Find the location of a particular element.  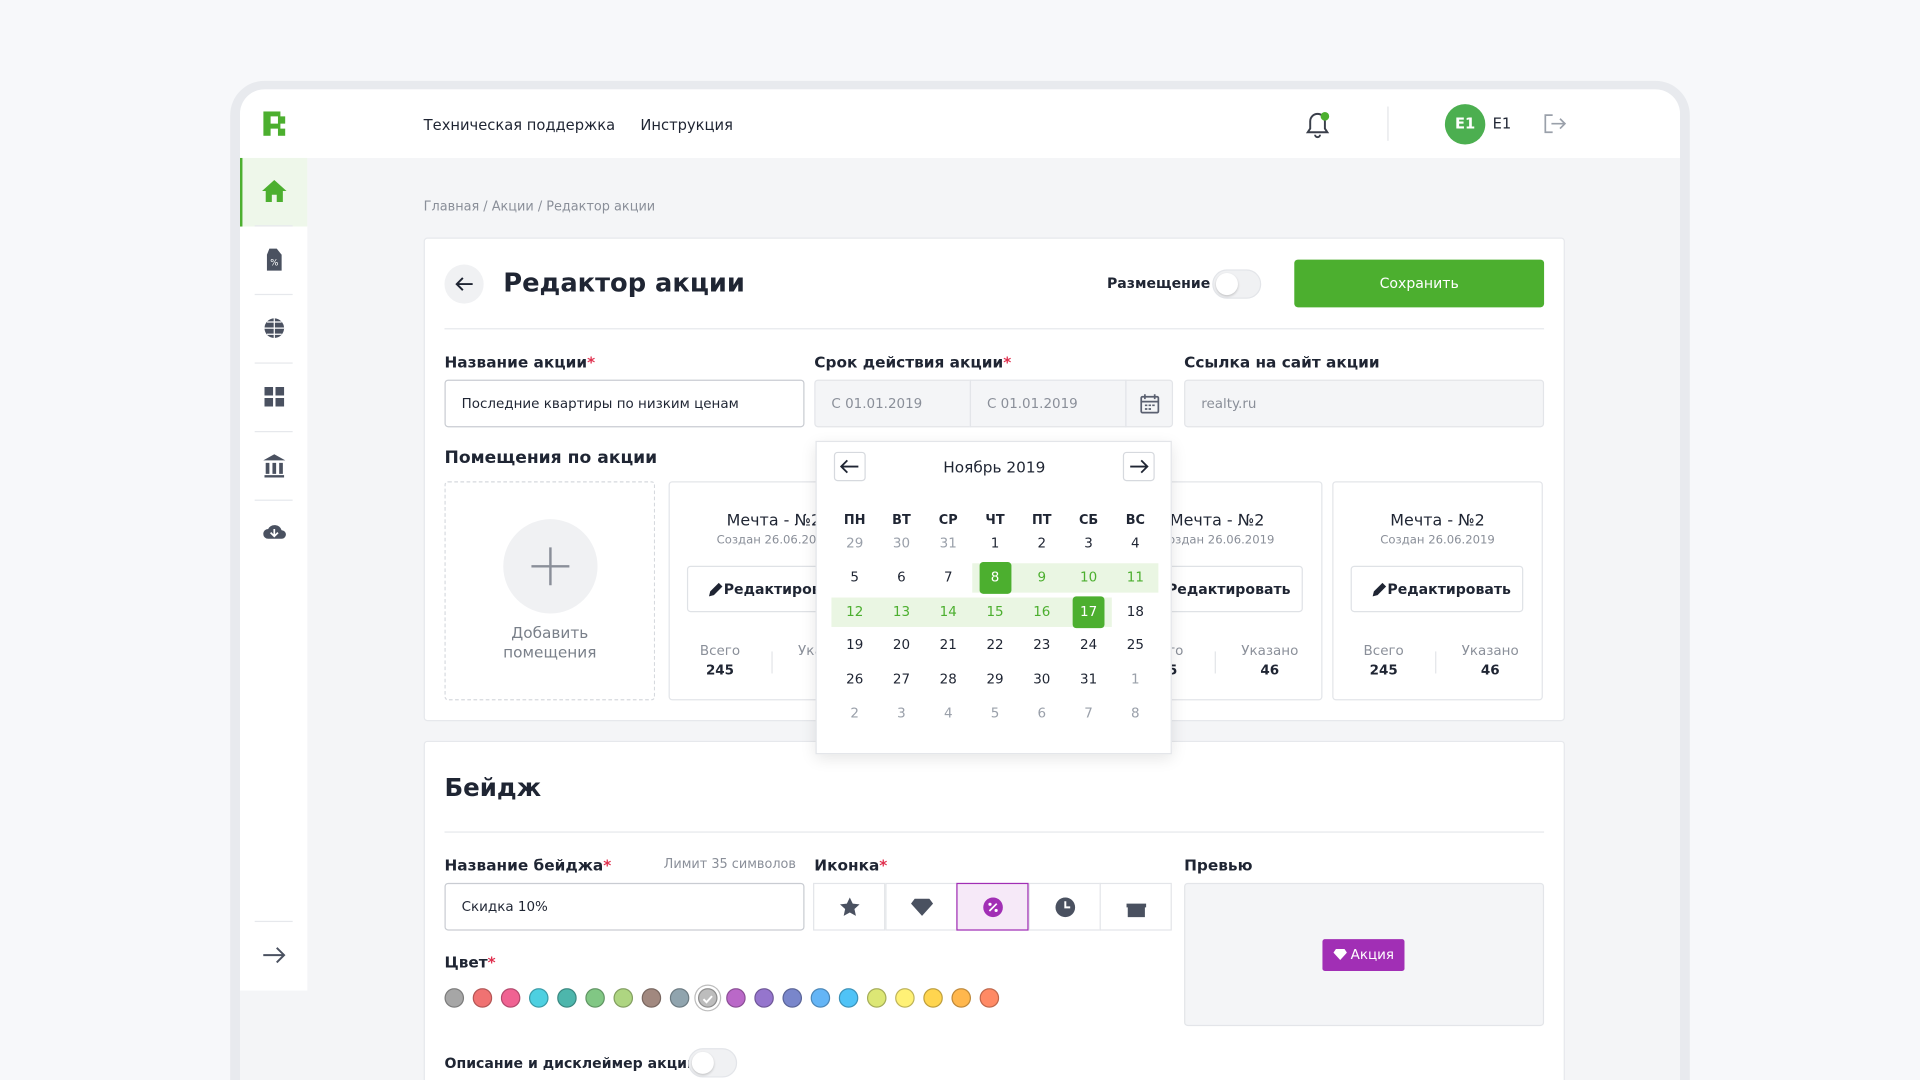

grid-icon is located at coordinates (274, 397).